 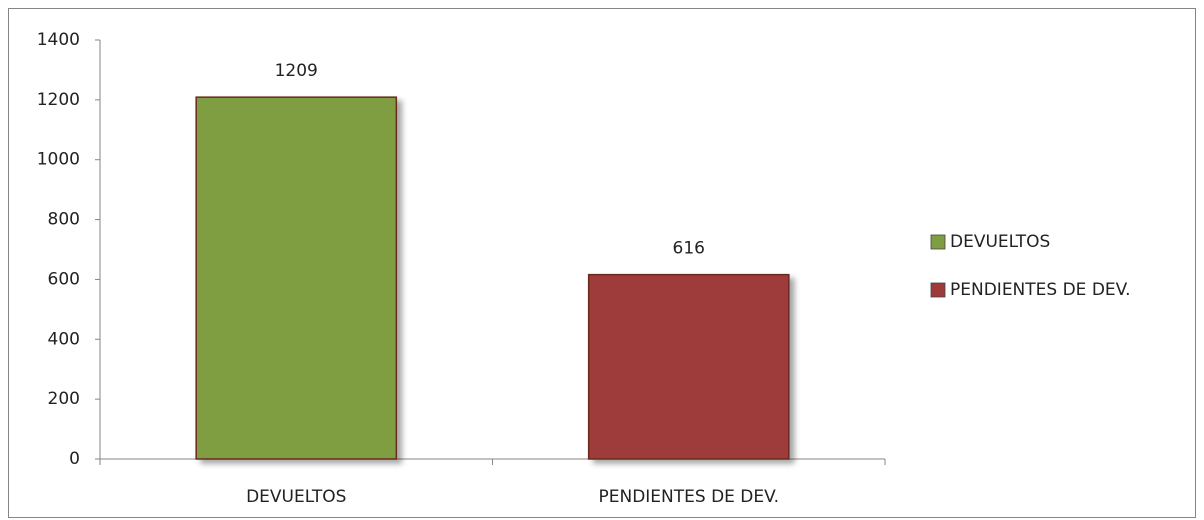 What do you see at coordinates (1040, 290) in the screenshot?
I see `legend-label: PENDIENTES DE DEV.` at bounding box center [1040, 290].